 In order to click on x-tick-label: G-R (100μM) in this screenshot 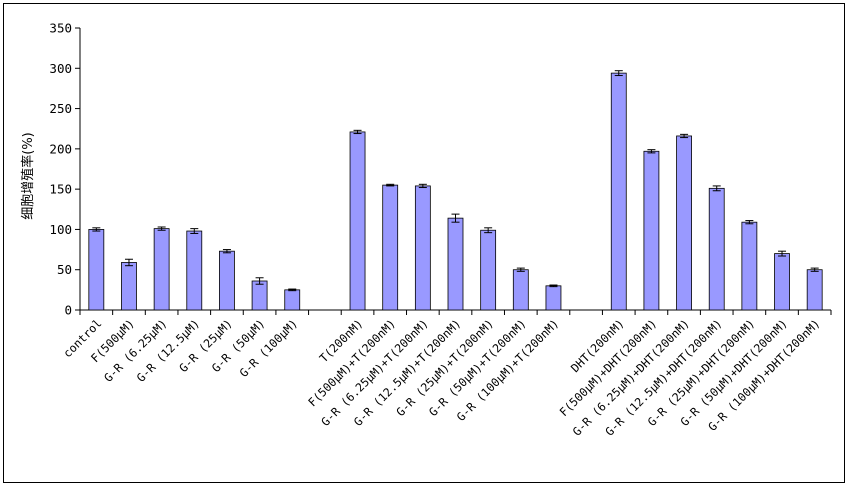, I will do `click(269, 348)`.